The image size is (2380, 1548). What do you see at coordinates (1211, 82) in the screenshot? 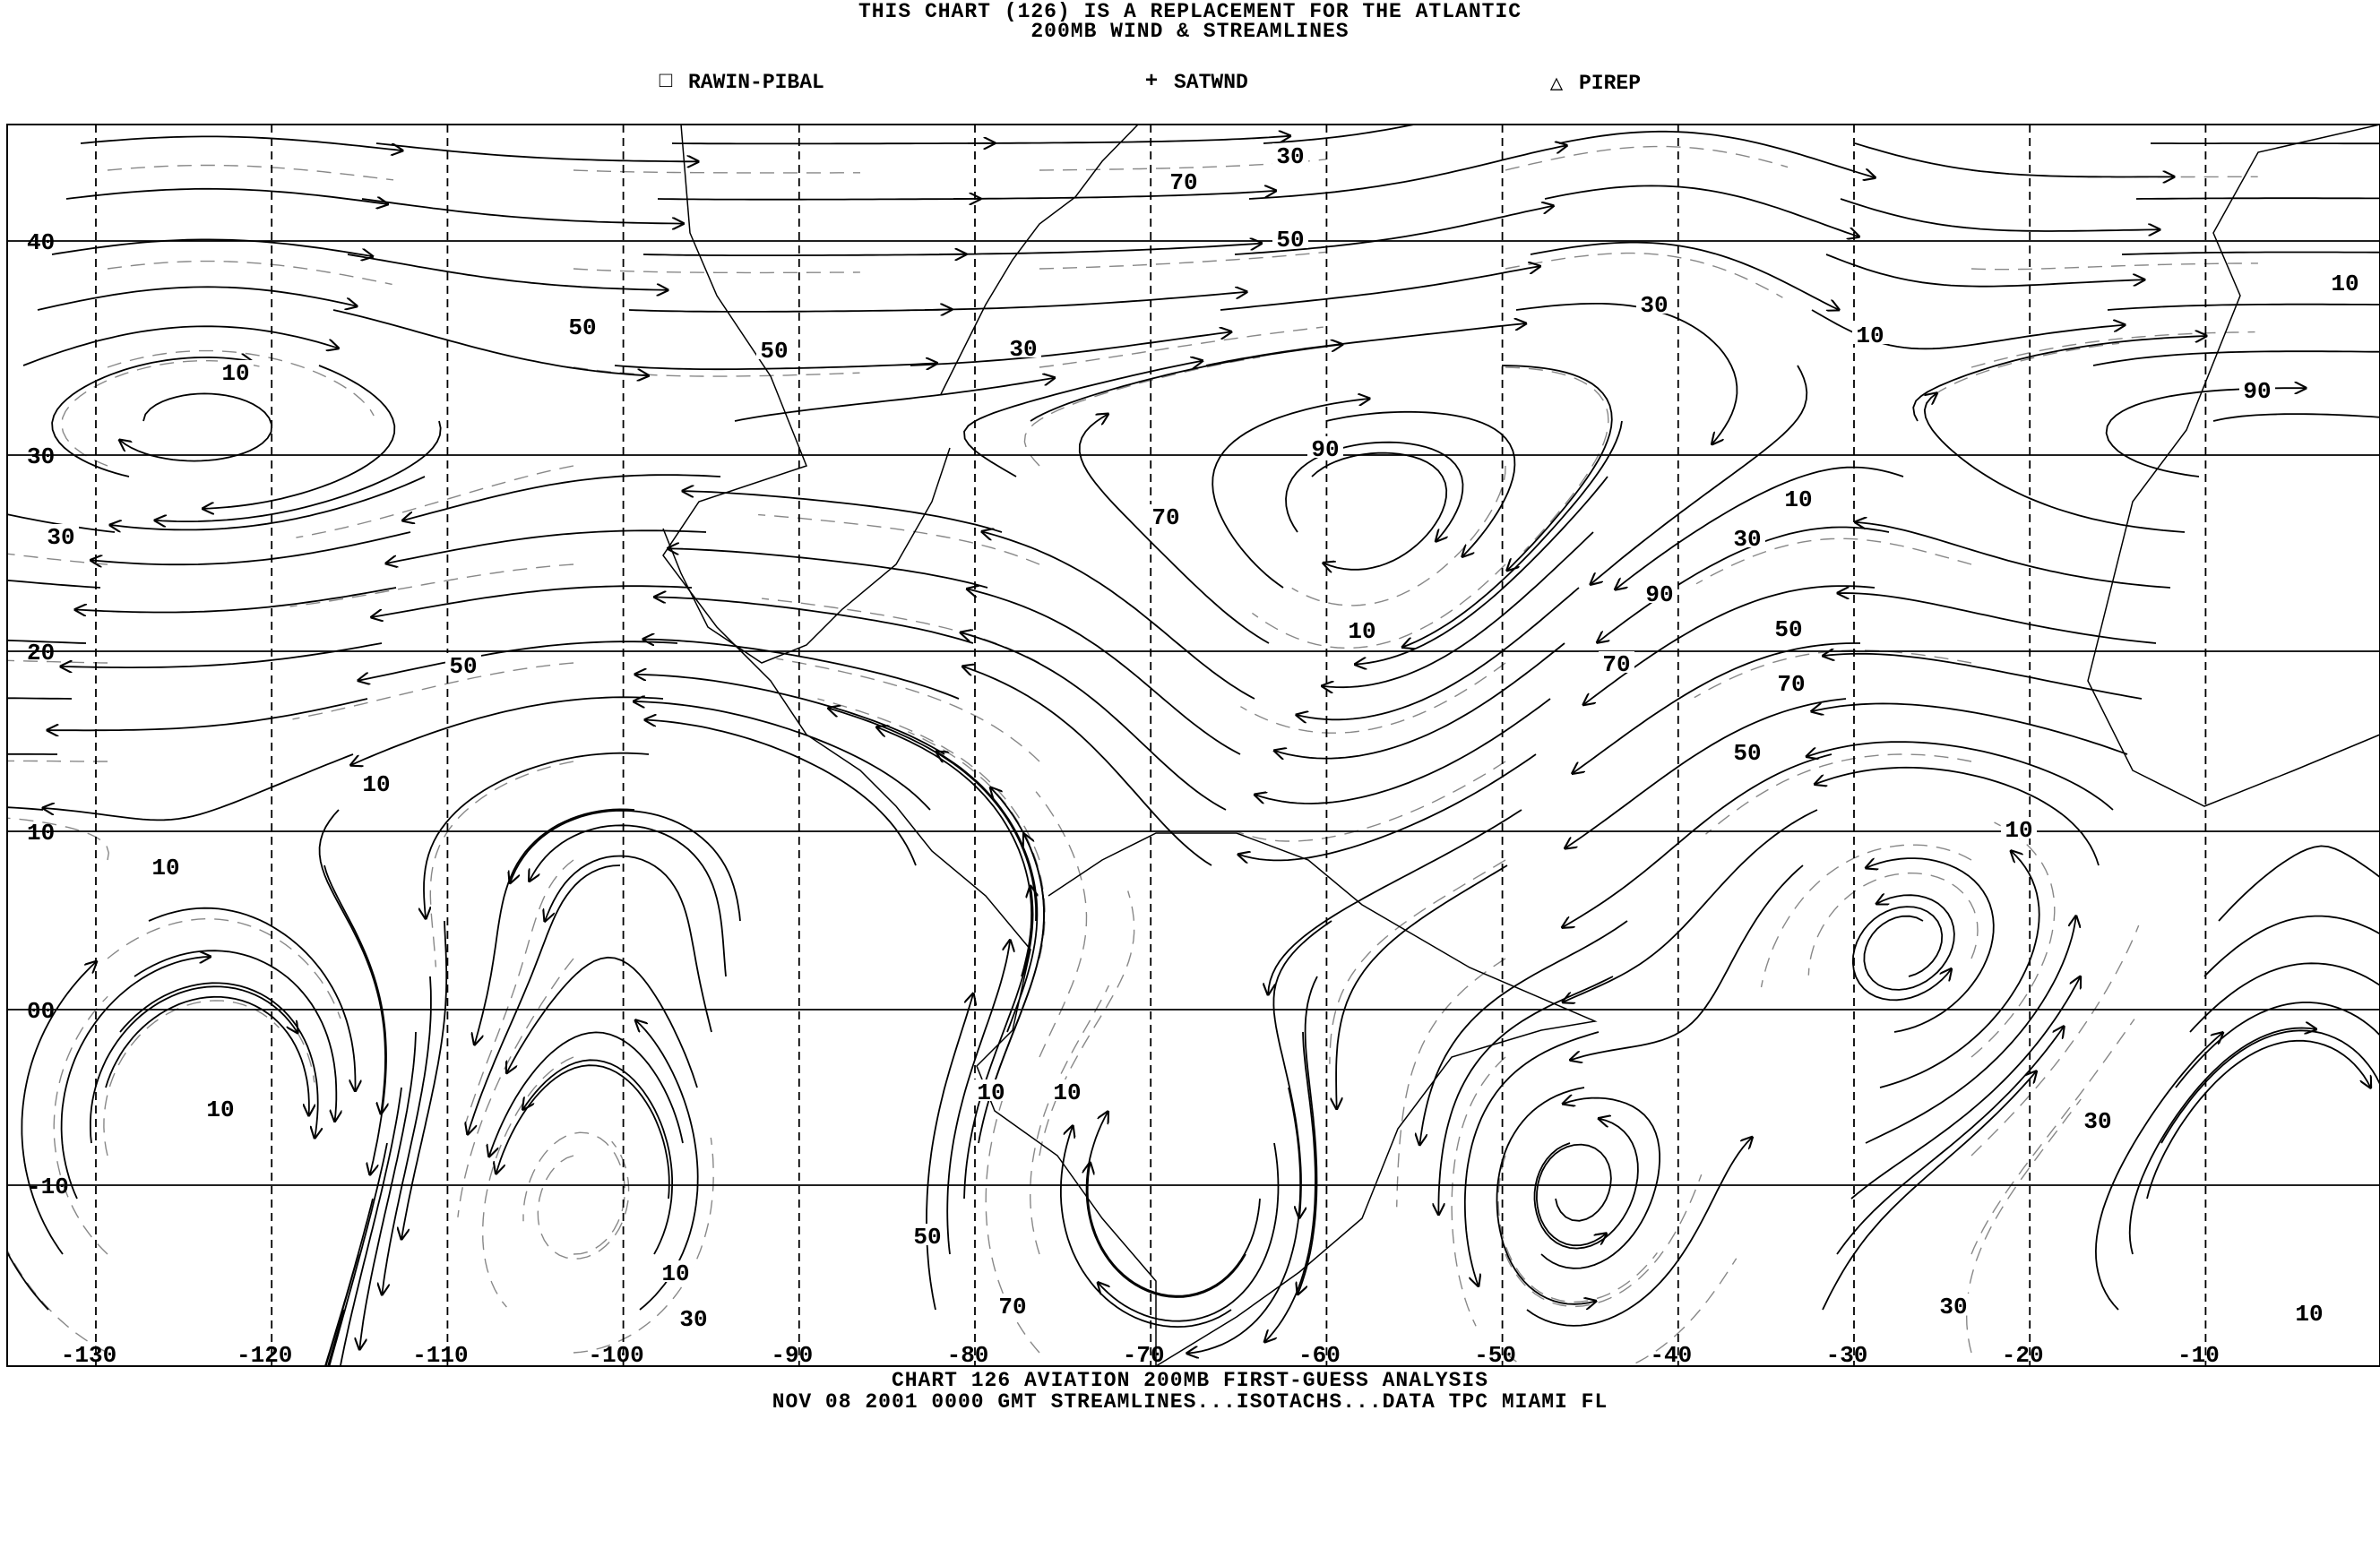
I see `legend-label: SATWND` at bounding box center [1211, 82].